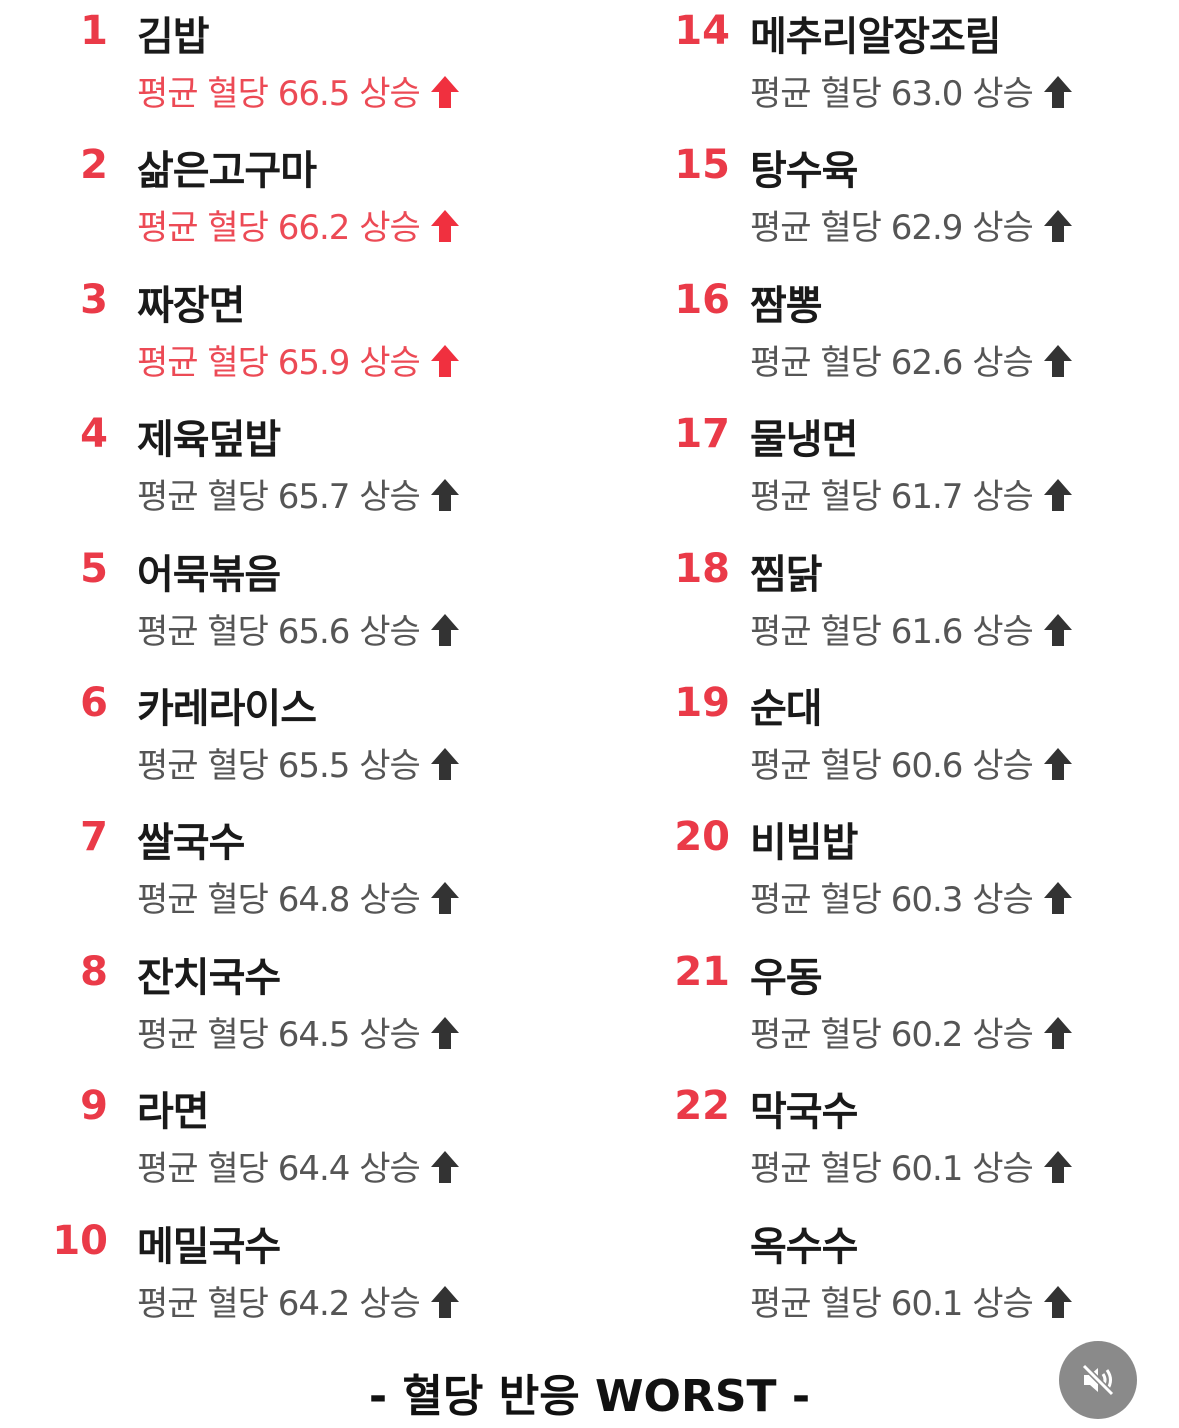 This screenshot has width=1179, height=1428. Describe the element at coordinates (589, 338) in the screenshot. I see `list-item: 16 짬뽕 평균 혈당 62.6 상승` at that location.